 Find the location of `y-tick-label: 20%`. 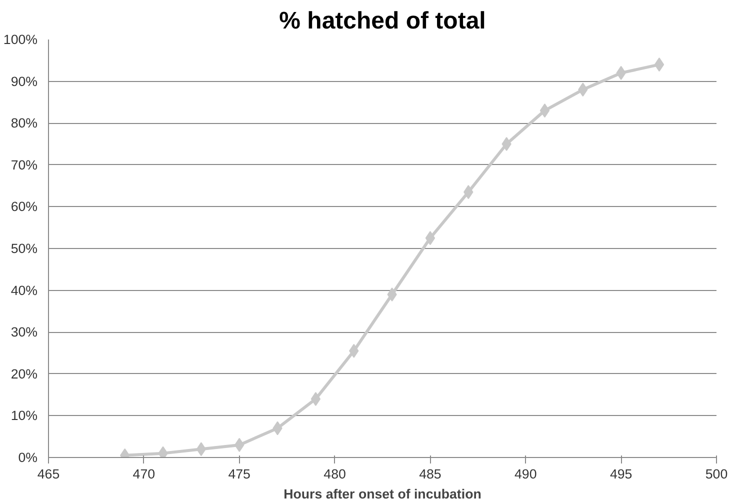

y-tick-label: 20% is located at coordinates (24, 374).